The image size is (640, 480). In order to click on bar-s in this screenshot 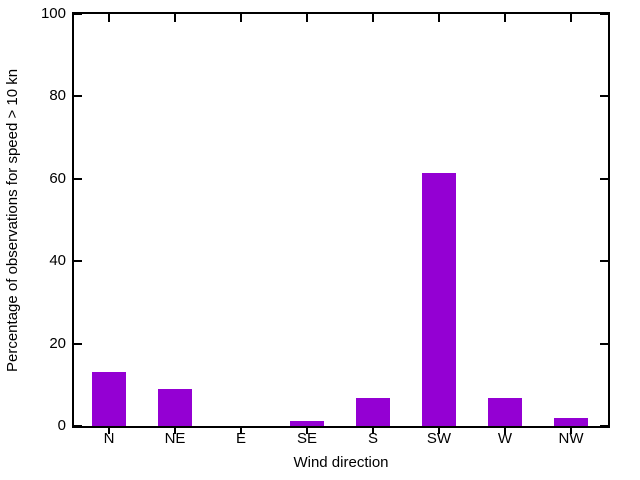, I will do `click(373, 412)`.